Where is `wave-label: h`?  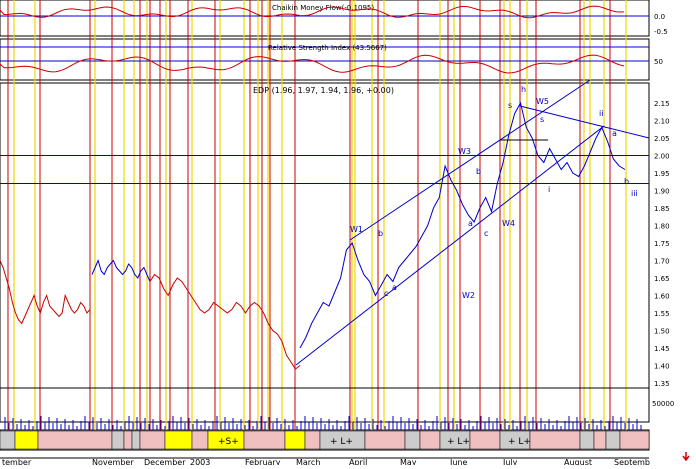
wave-label: h is located at coordinates (523, 89).